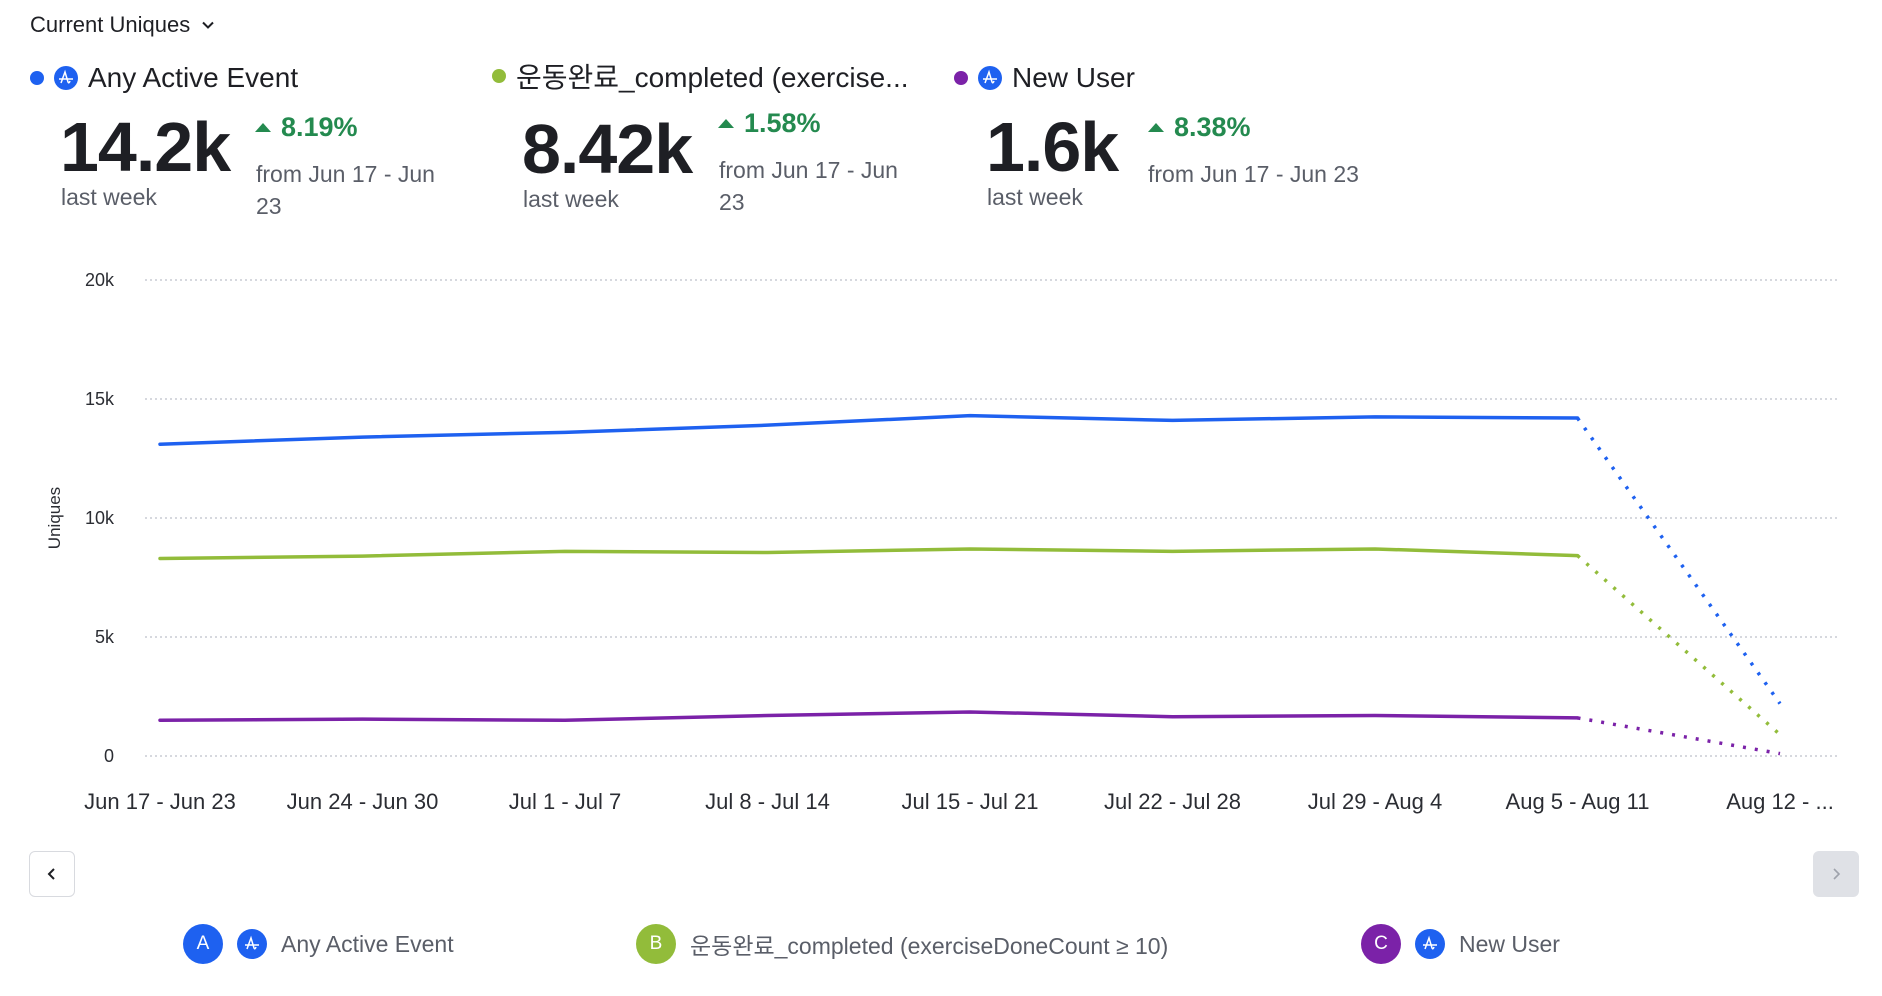  I want to click on series-badge: C, so click(1381, 944).